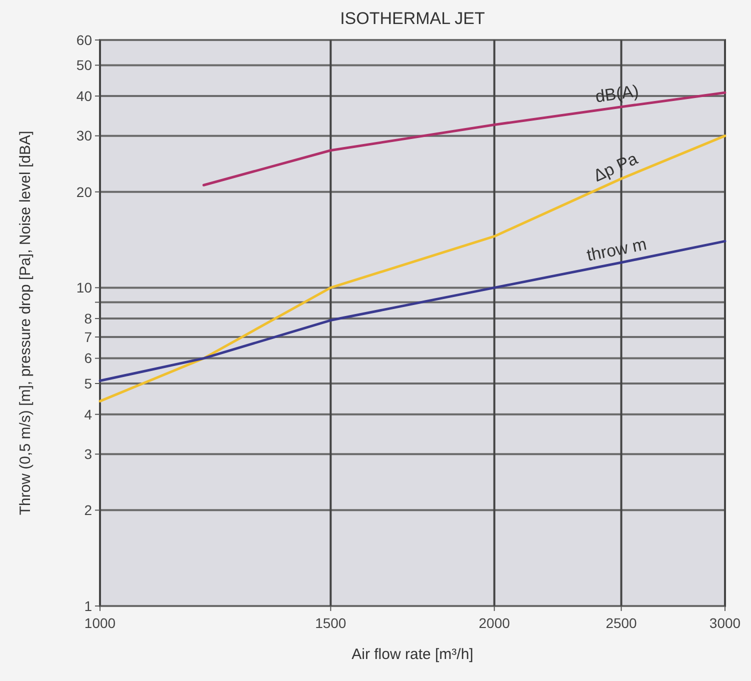 The width and height of the screenshot is (751, 681). I want to click on x-tick-label: 3000, so click(725, 623).